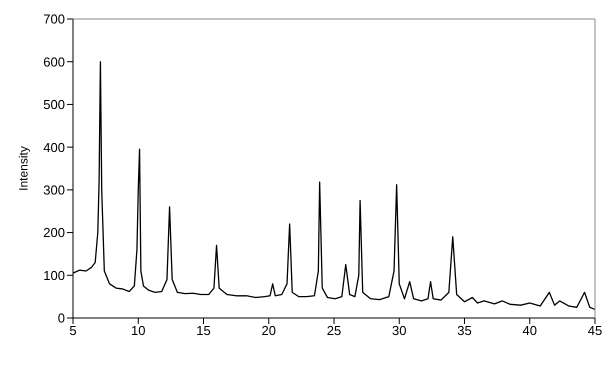 The width and height of the screenshot is (615, 365). I want to click on y-tick-label: 300, so click(54, 190).